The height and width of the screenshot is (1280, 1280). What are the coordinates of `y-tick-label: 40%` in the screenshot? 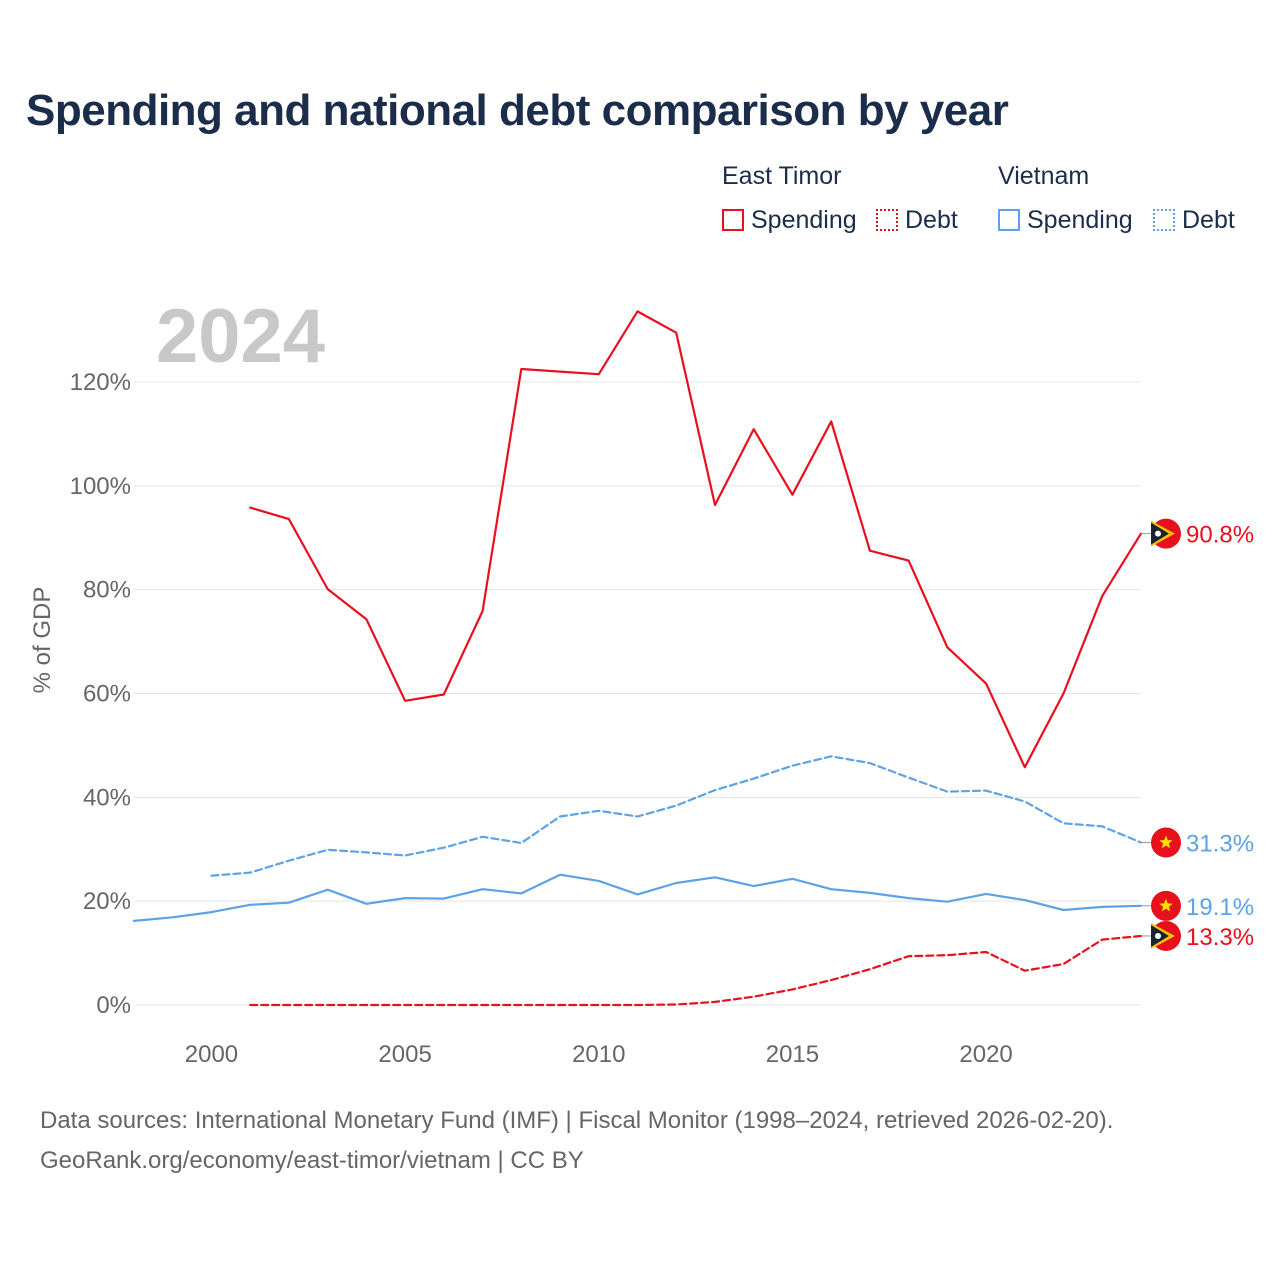 It's located at (107, 797).